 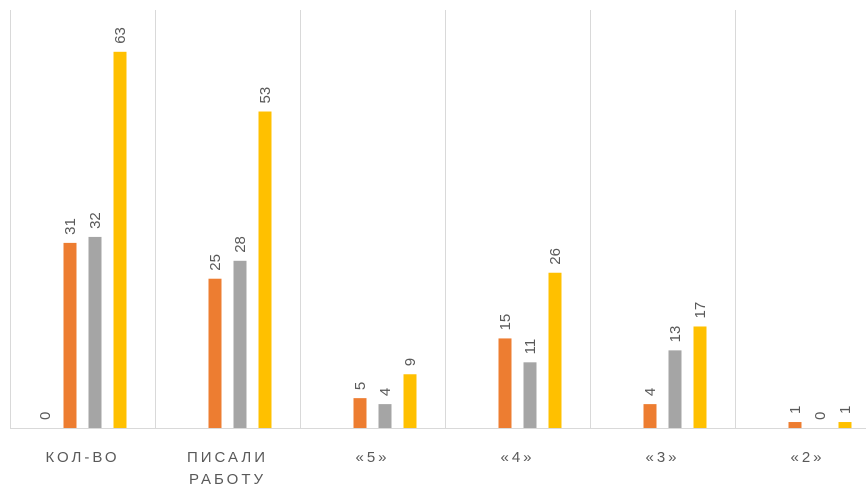 I want to click on data-label: 15, so click(x=505, y=322).